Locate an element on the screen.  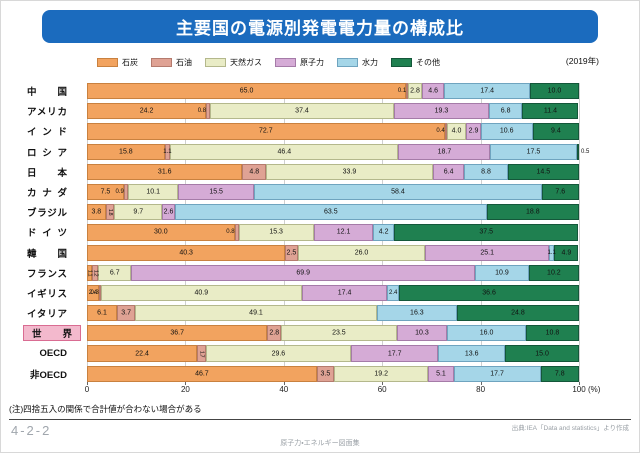
row-label-cell: インド is located at coordinates (44, 131).